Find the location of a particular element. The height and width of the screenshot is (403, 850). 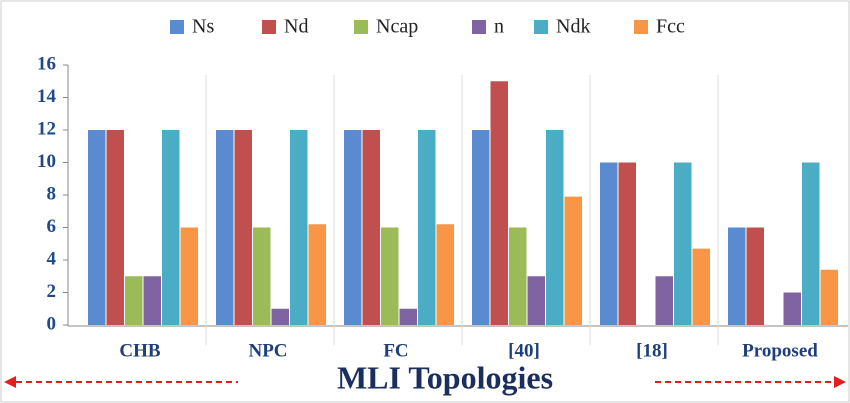

y-tick-label: 6 is located at coordinates (52, 226).